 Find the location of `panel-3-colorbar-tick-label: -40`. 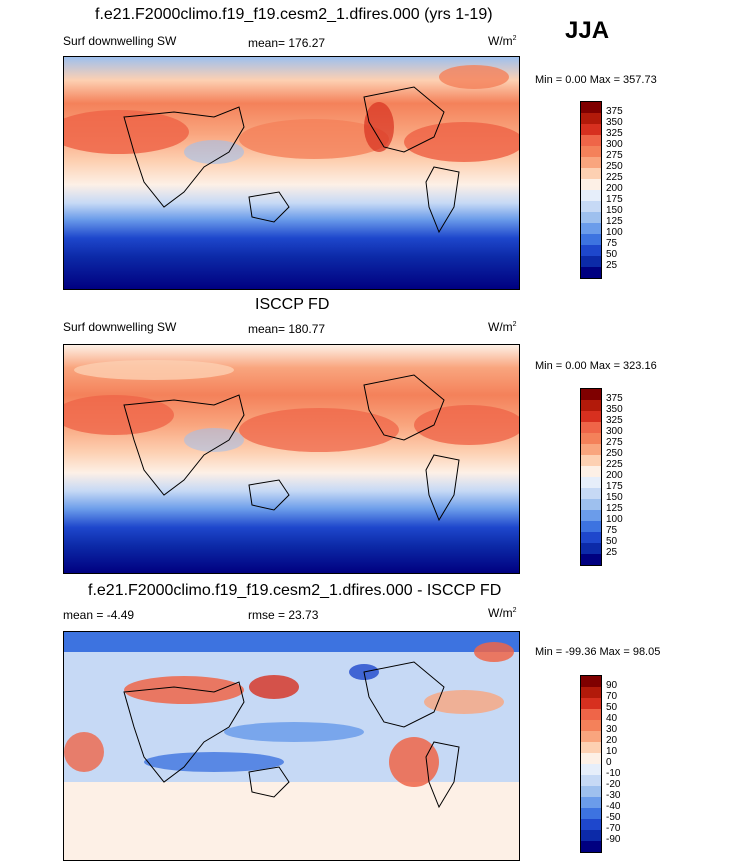

panel-3-colorbar-tick-label: -40 is located at coordinates (613, 806).